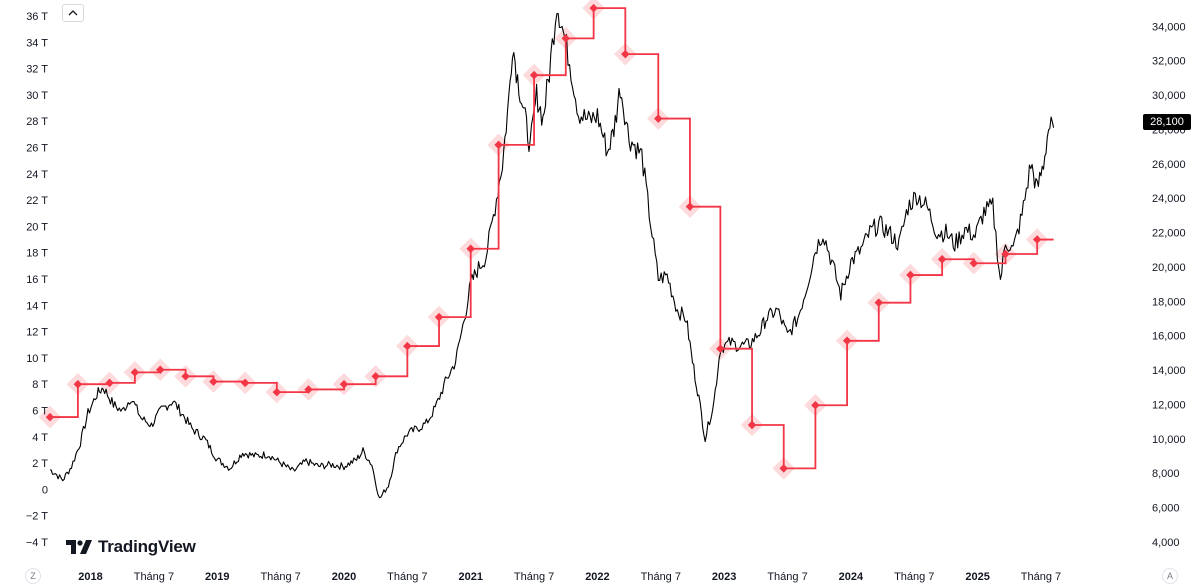 This screenshot has height=588, width=1200. I want to click on x-tick-label: 2019, so click(217, 577).